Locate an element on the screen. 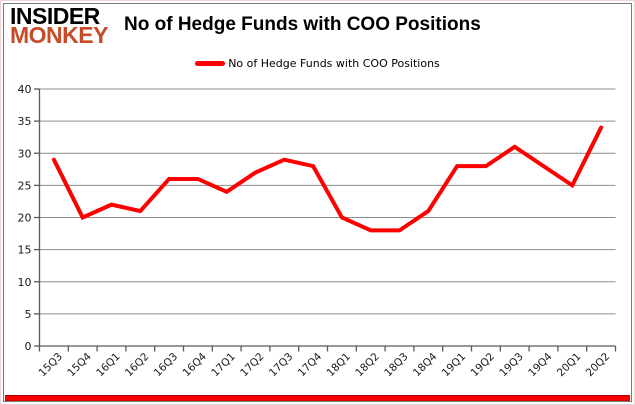 This screenshot has height=405, width=635. x-tick-label: 17Q1 is located at coordinates (223, 365).